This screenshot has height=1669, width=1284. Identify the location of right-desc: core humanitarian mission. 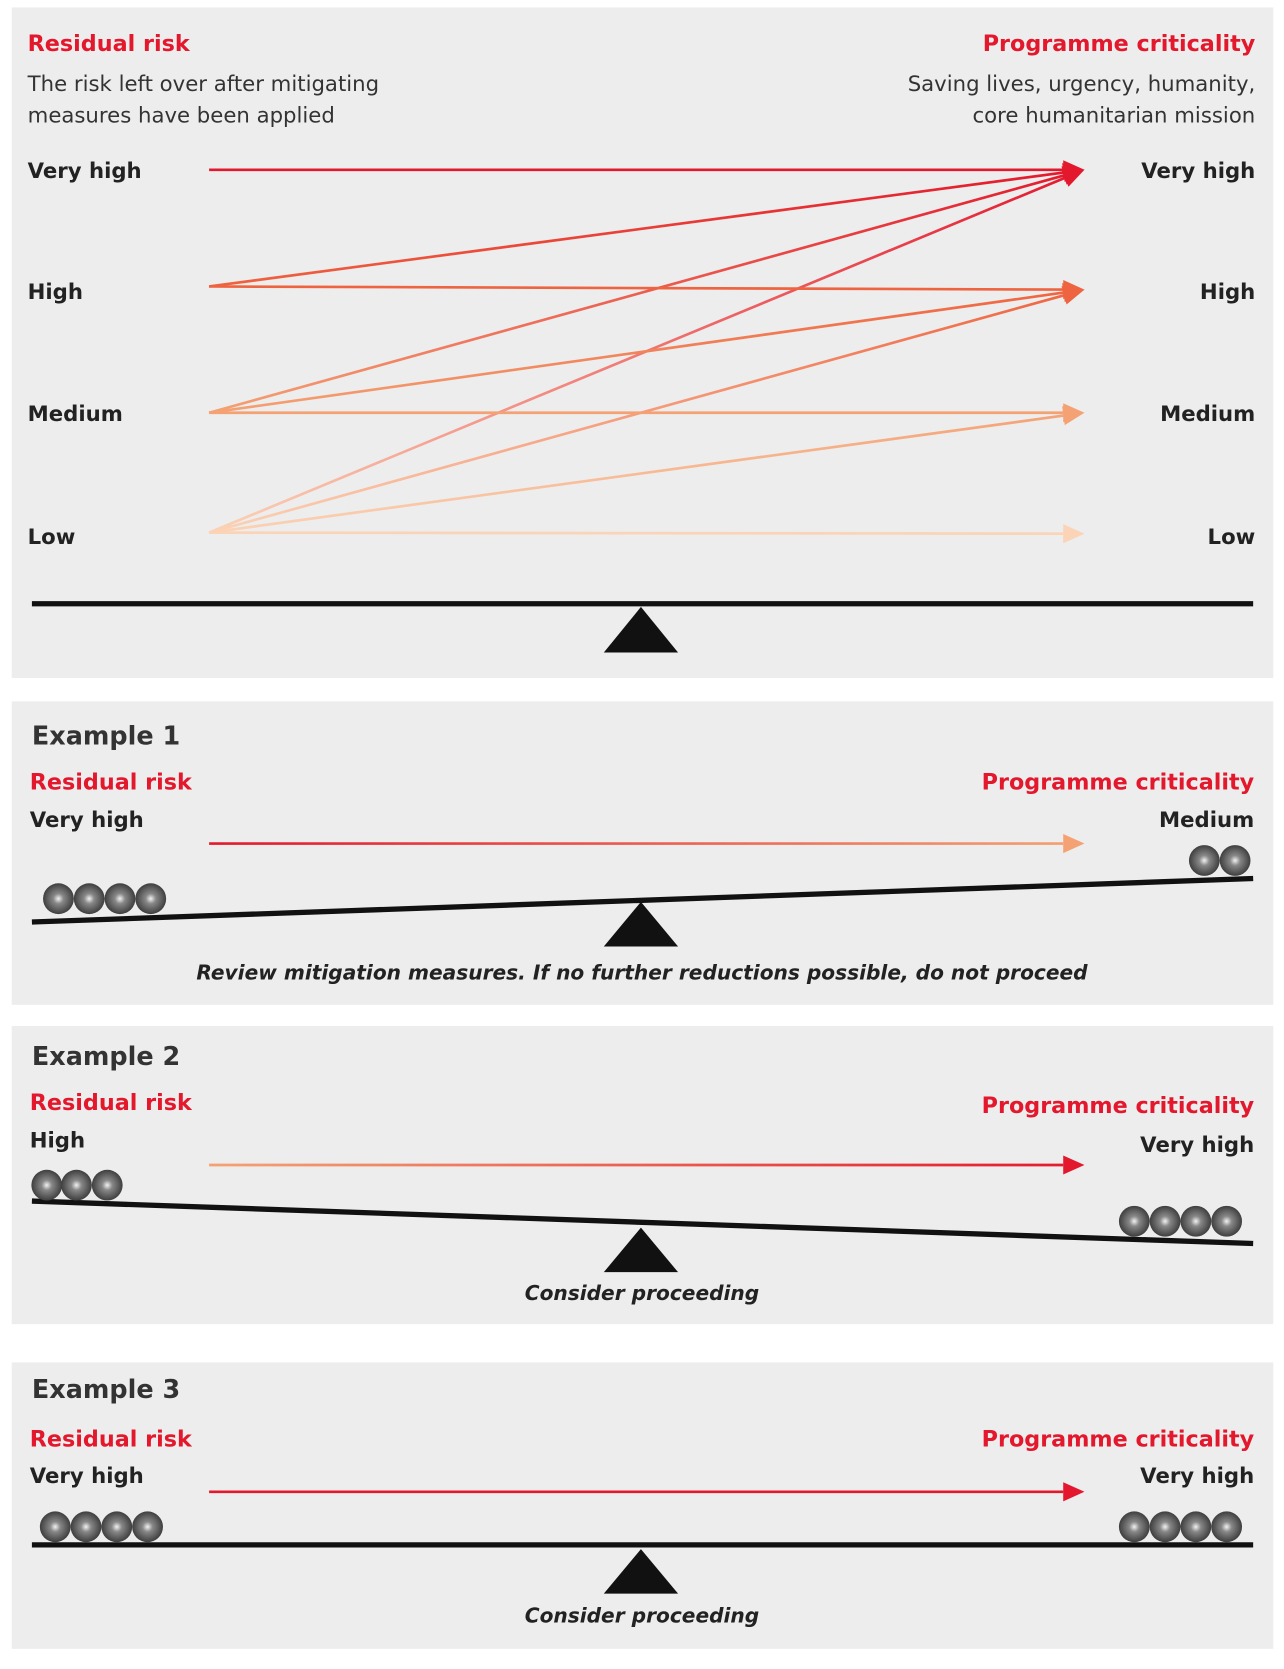
(1114, 116).